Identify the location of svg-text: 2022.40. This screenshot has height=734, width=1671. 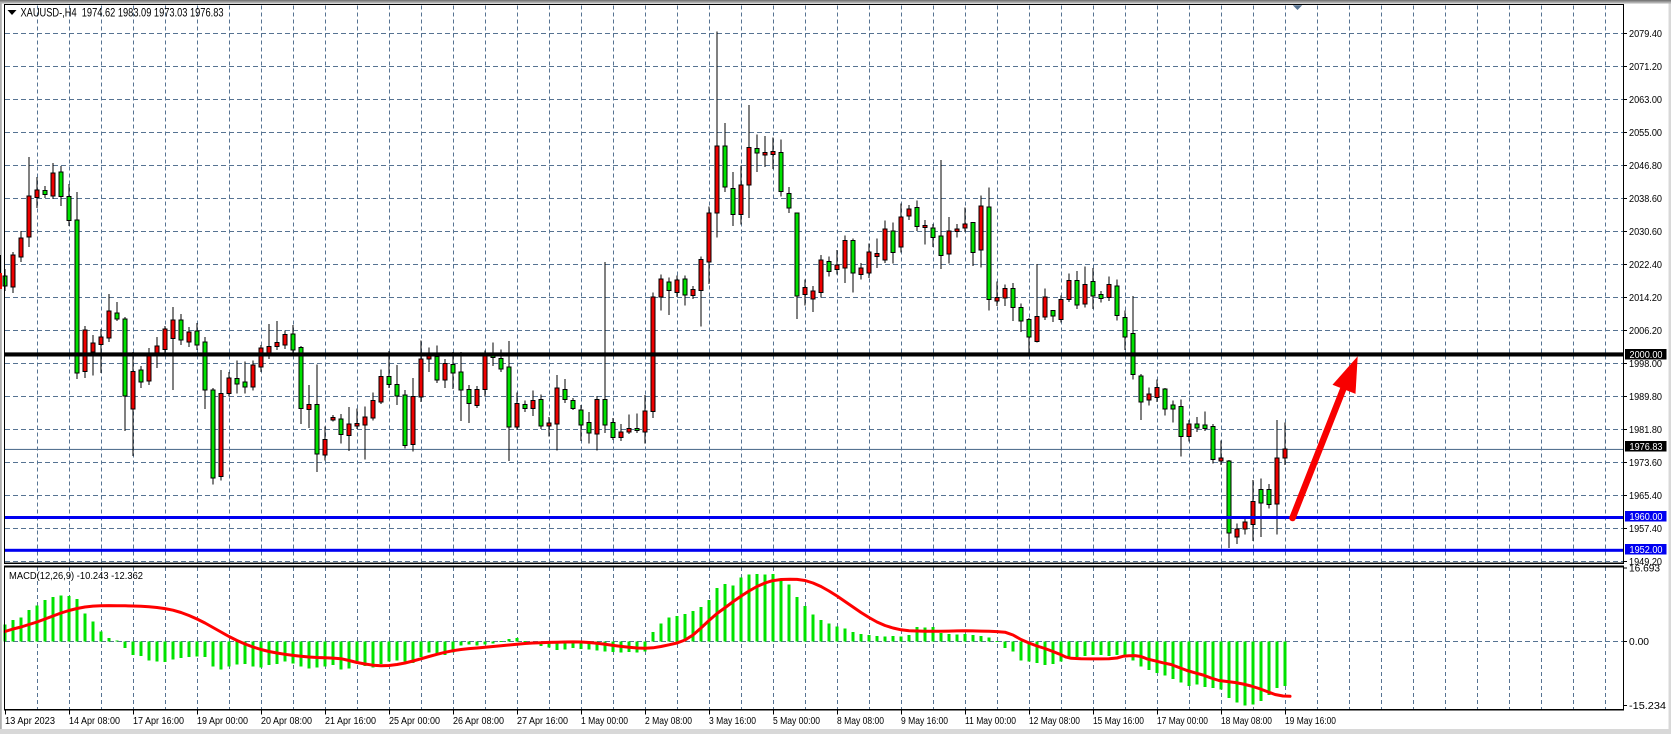
(1645, 265).